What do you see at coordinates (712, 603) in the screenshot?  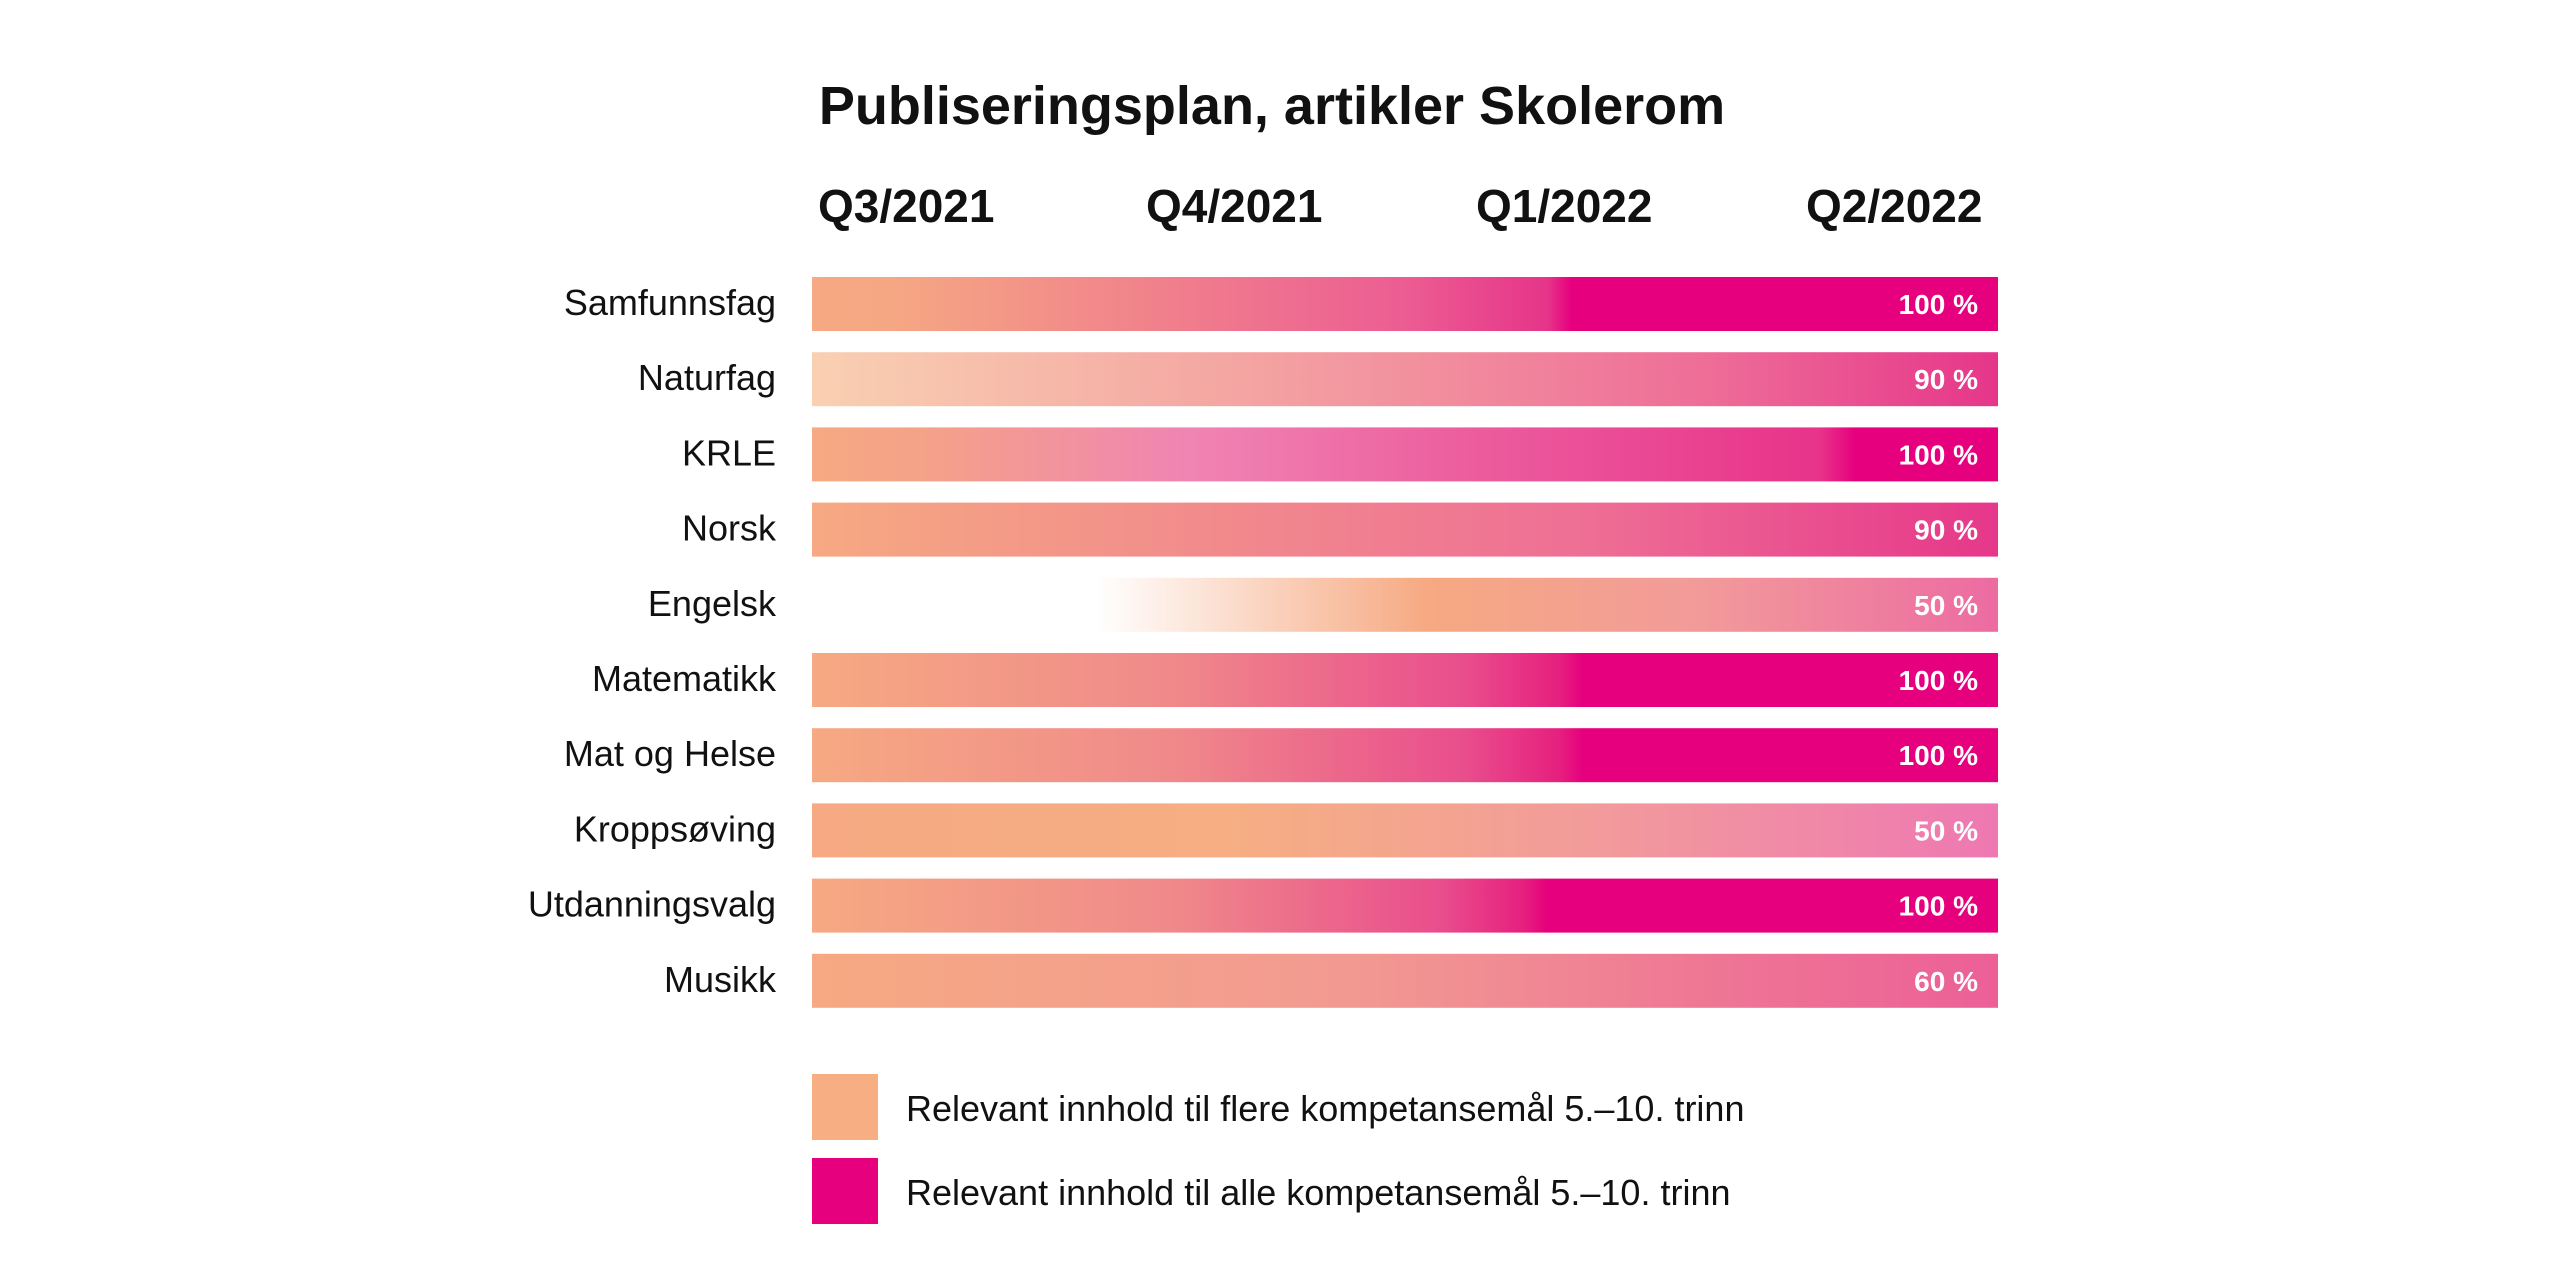 I see `category-label: Engelsk` at bounding box center [712, 603].